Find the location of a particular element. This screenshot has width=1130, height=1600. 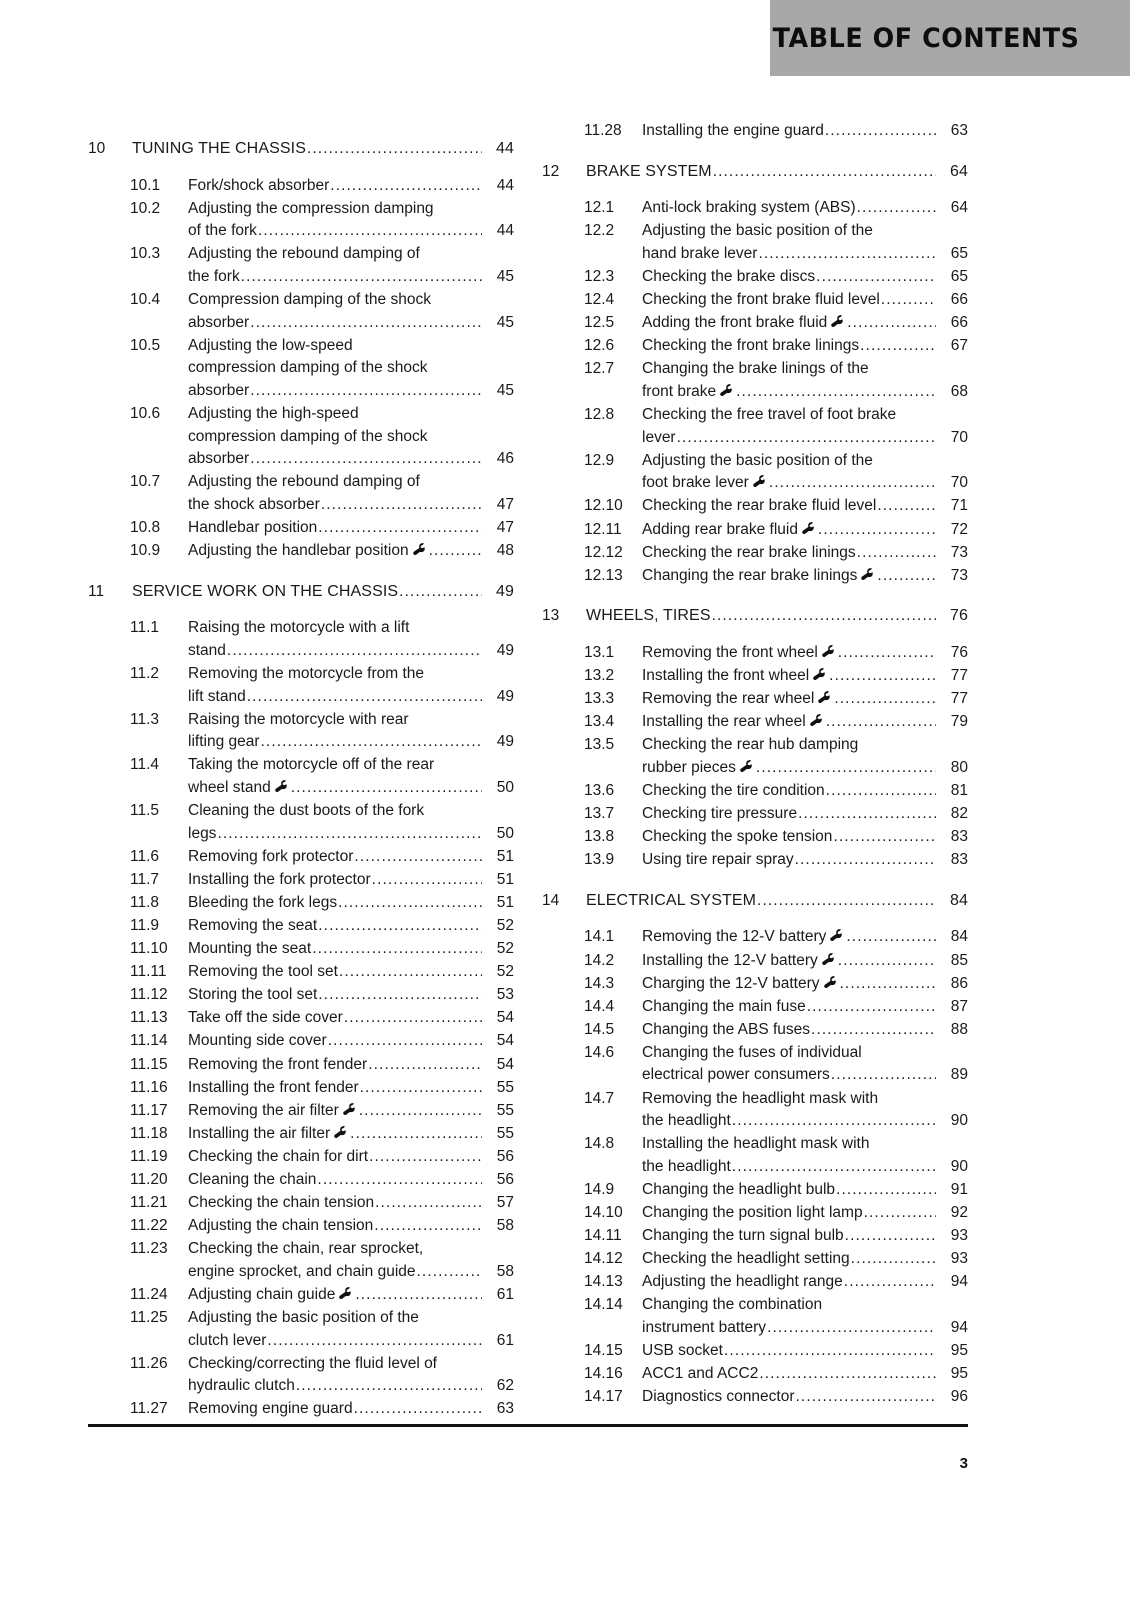

toc-entry-line: Removing the front wheel 76 is located at coordinates (805, 653).